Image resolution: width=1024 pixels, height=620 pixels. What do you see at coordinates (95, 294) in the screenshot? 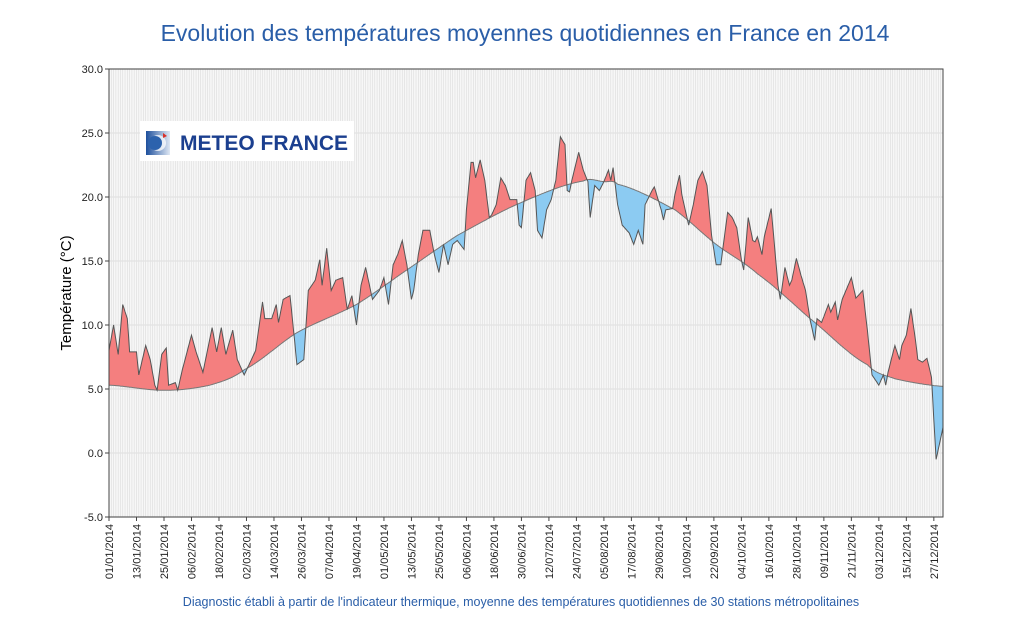
I see `y-axis: -5.0 0.0 5.0 10.0 15.0 20.0 25.0 30.0` at bounding box center [95, 294].